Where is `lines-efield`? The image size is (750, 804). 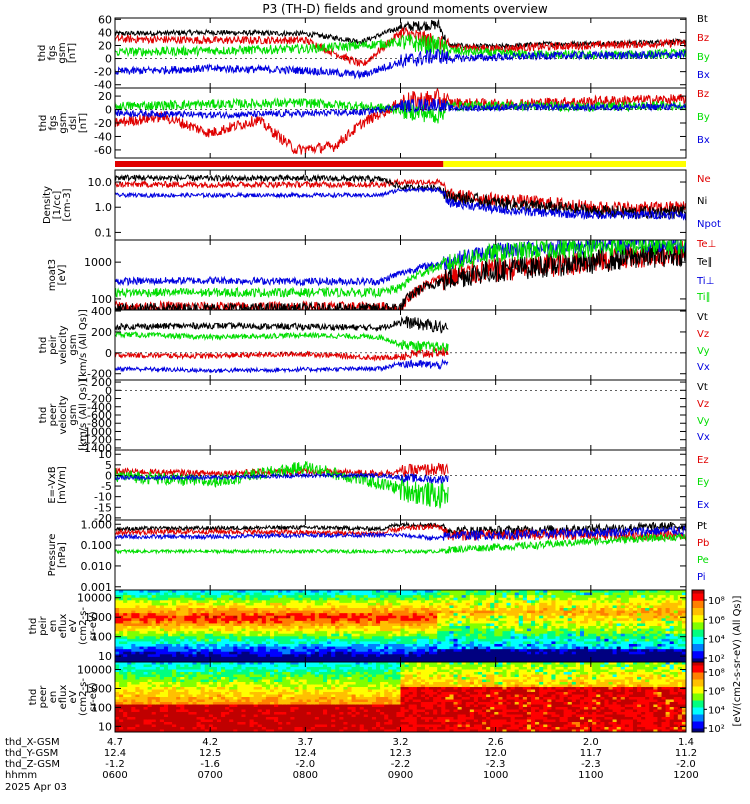 lines-efield is located at coordinates (281, 484).